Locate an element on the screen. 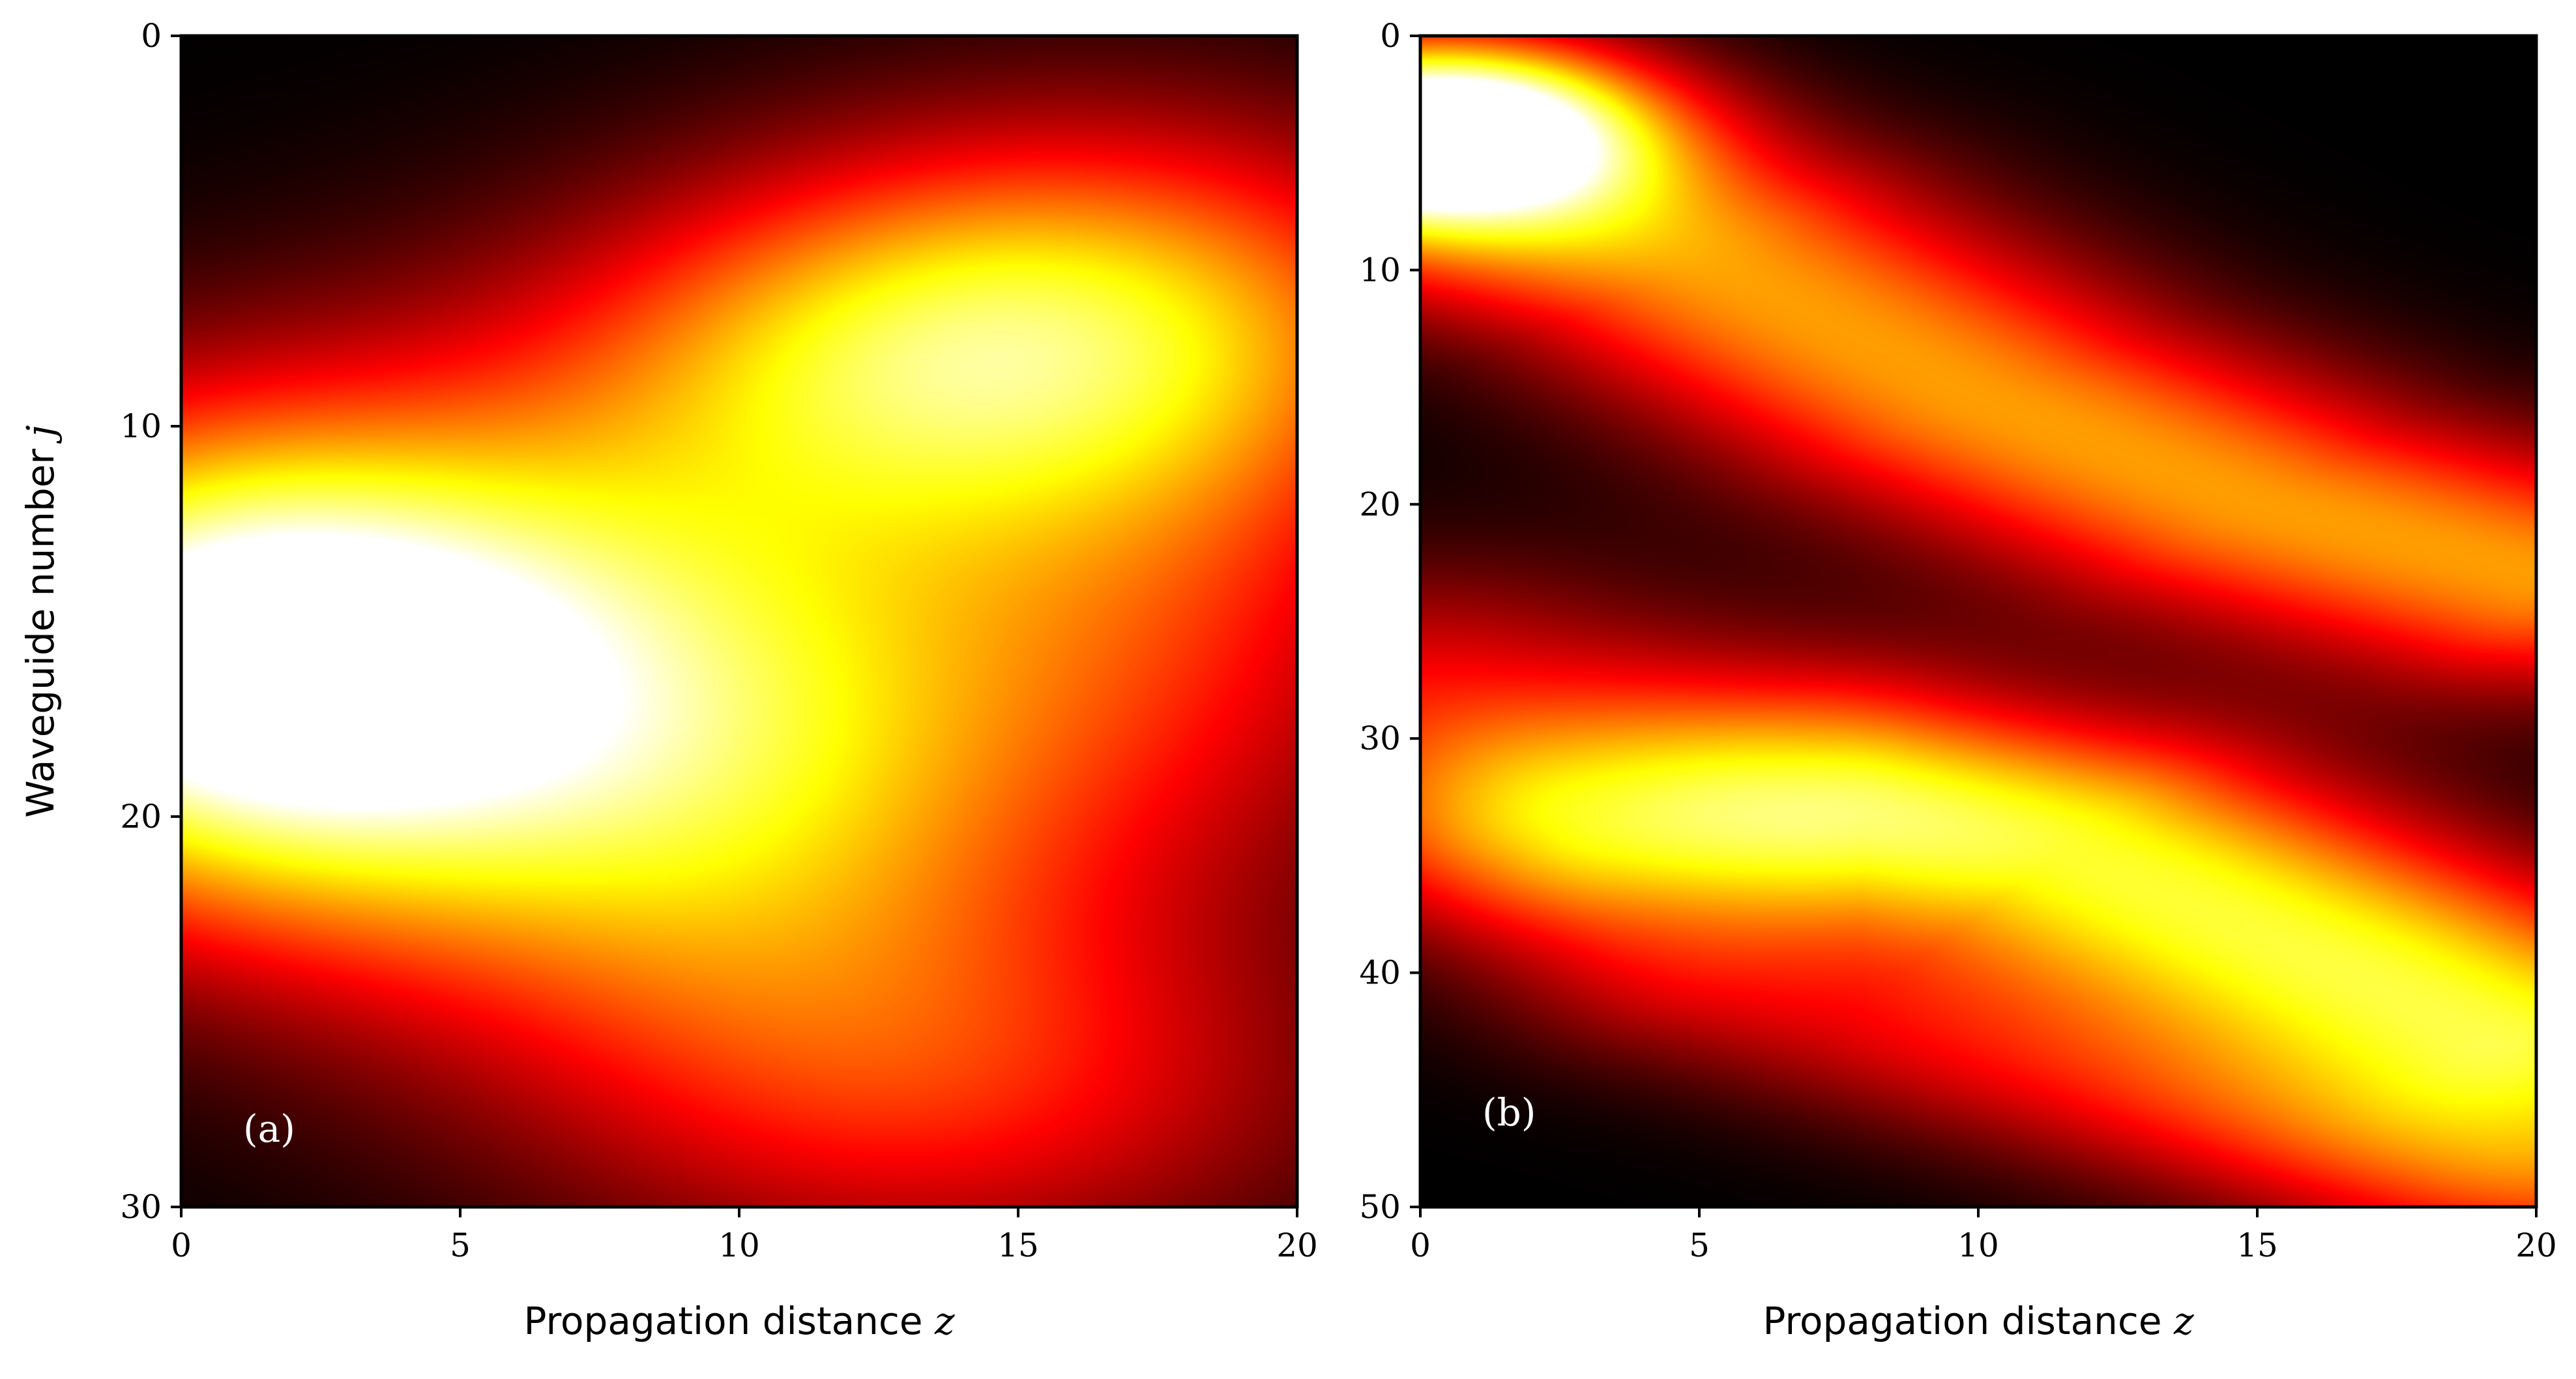  axes-b-ytick-label-0: 0 is located at coordinates (1390, 36).